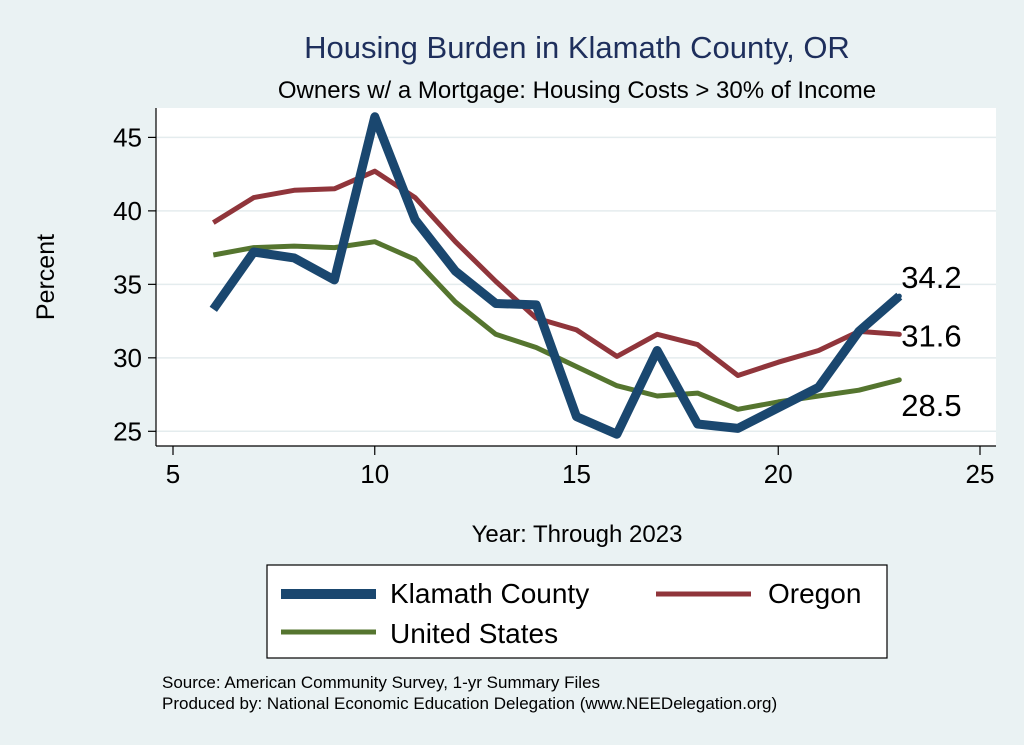  What do you see at coordinates (127, 137) in the screenshot?
I see `y-tick-label: 45` at bounding box center [127, 137].